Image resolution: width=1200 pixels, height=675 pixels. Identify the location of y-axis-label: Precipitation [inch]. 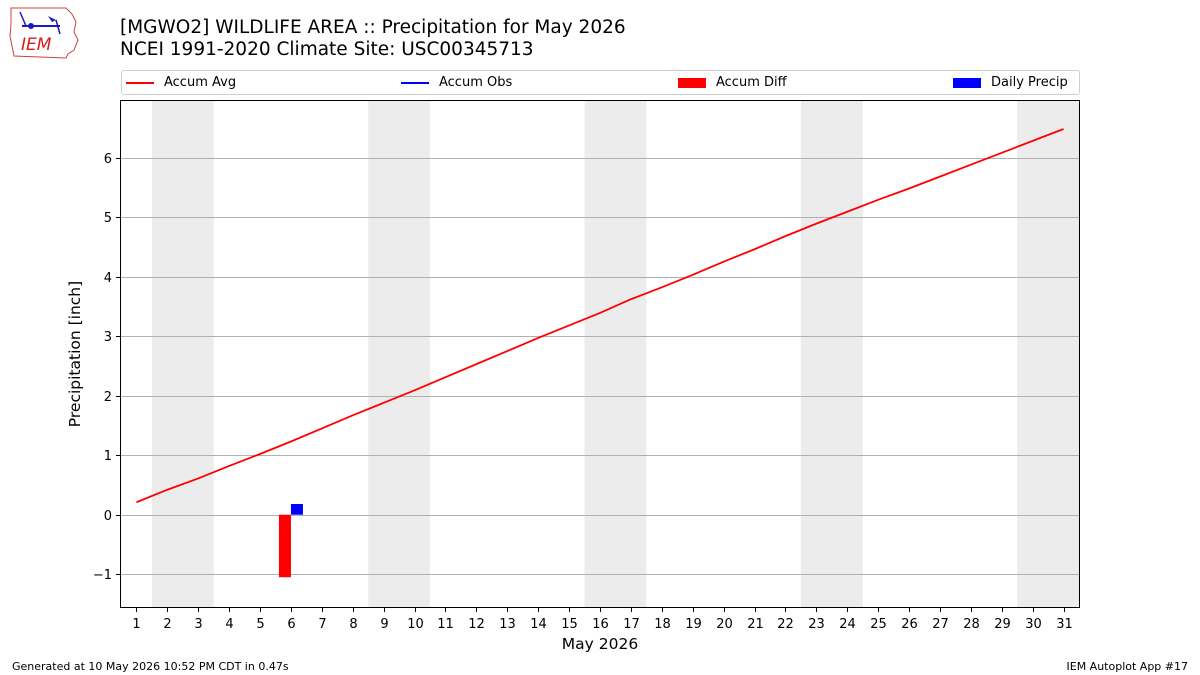
(75, 354).